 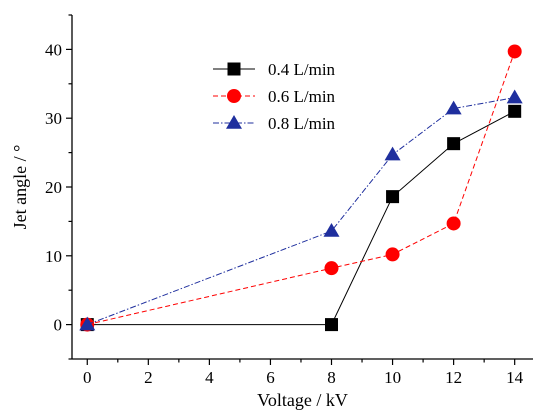 What do you see at coordinates (515, 377) in the screenshot?
I see `x-tick-label: 14` at bounding box center [515, 377].